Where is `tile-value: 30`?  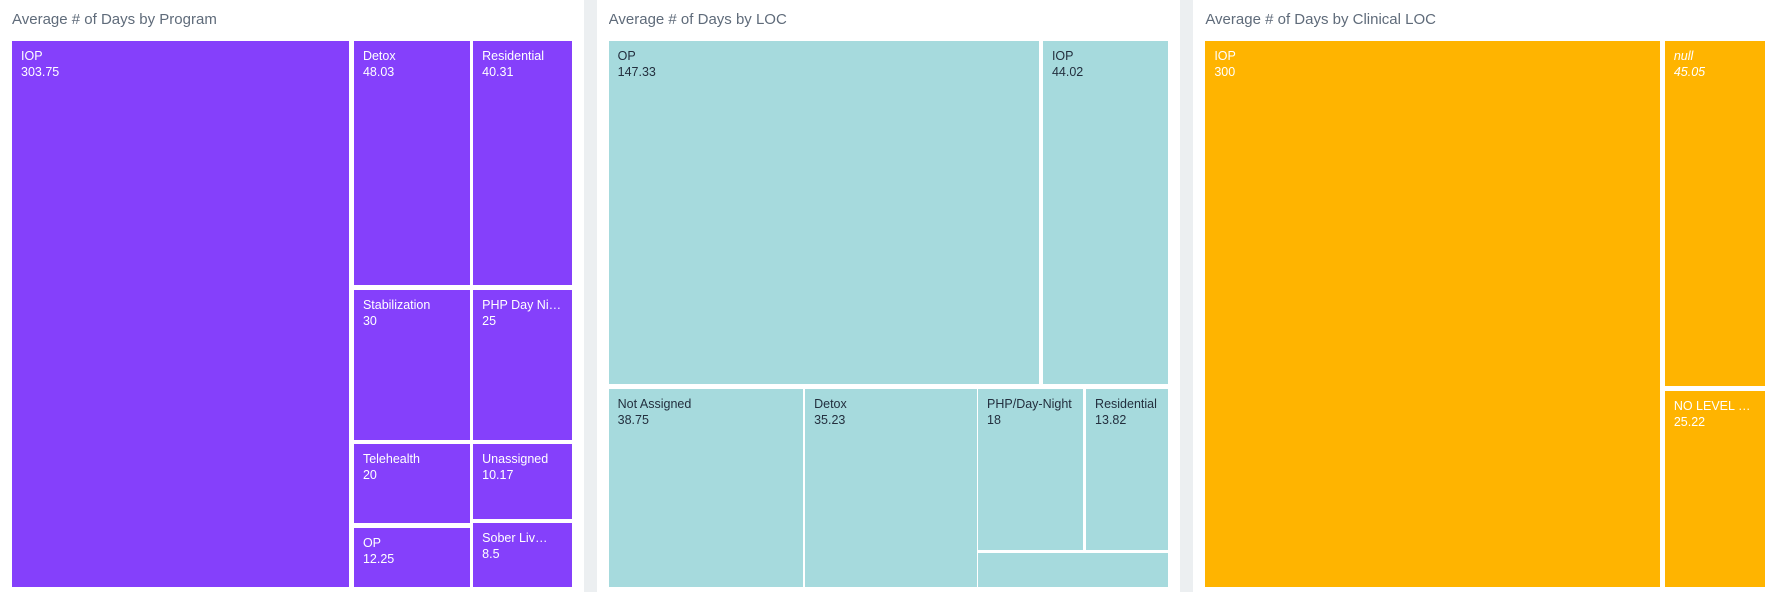
tile-value: 30 is located at coordinates (369, 320).